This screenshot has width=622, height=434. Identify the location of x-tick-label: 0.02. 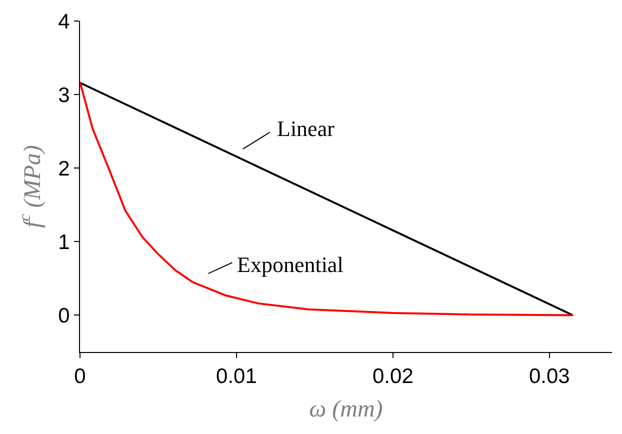
(393, 376).